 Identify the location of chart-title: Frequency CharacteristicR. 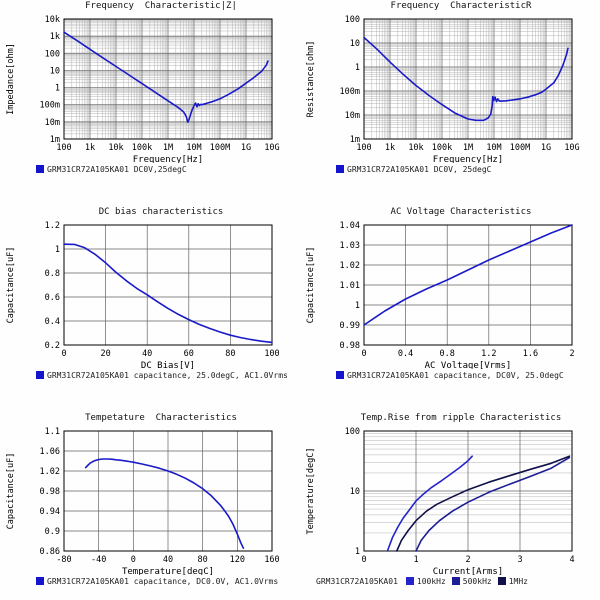
(461, 6).